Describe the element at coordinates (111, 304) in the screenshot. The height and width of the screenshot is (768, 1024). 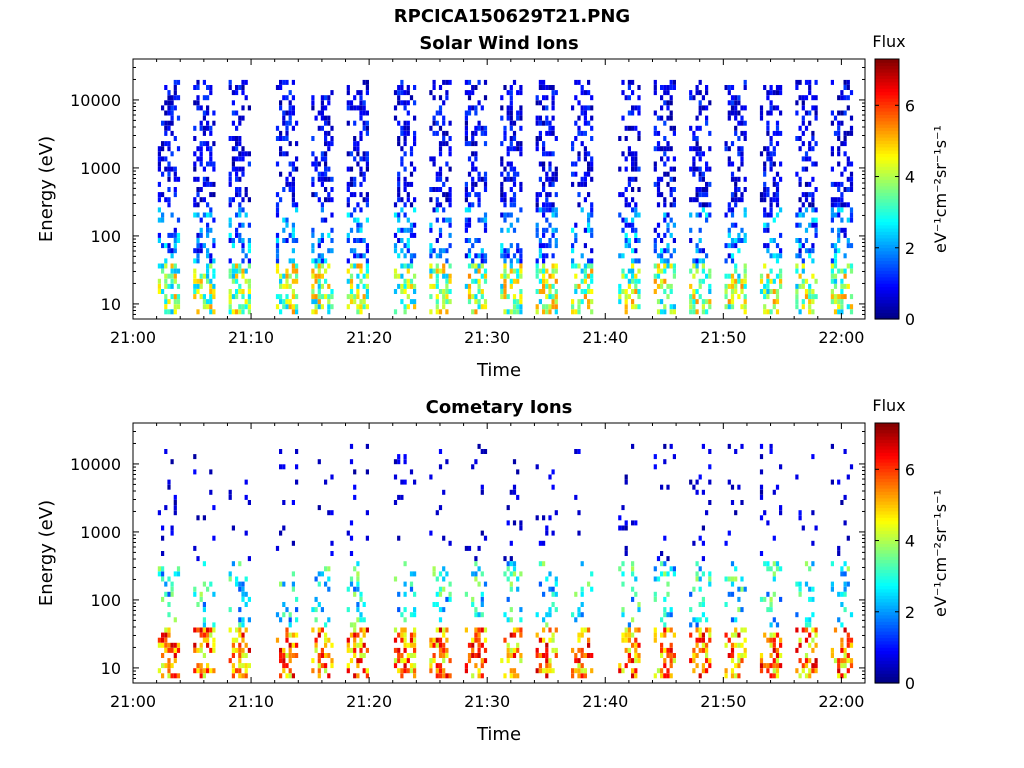
I see `y-tick-label: 10` at that location.